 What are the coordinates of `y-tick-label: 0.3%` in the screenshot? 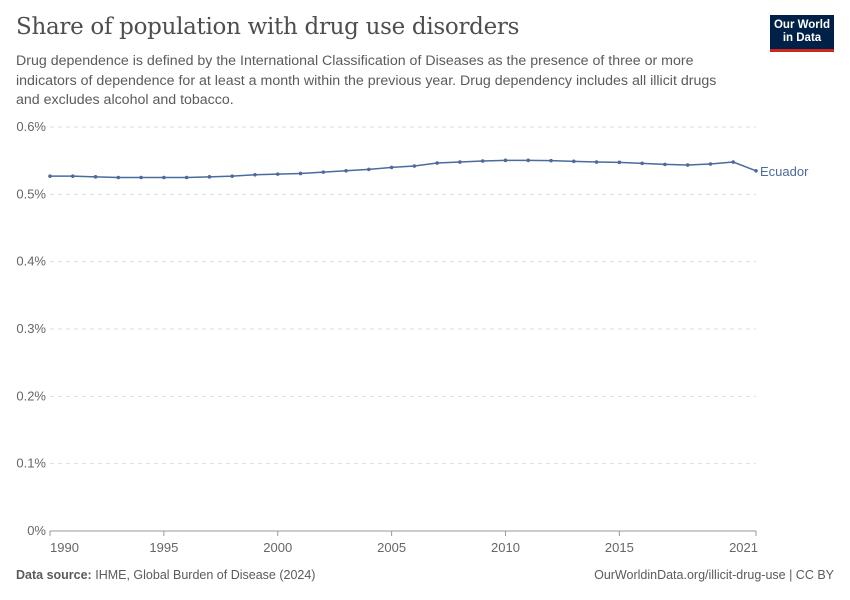 It's located at (31, 328).